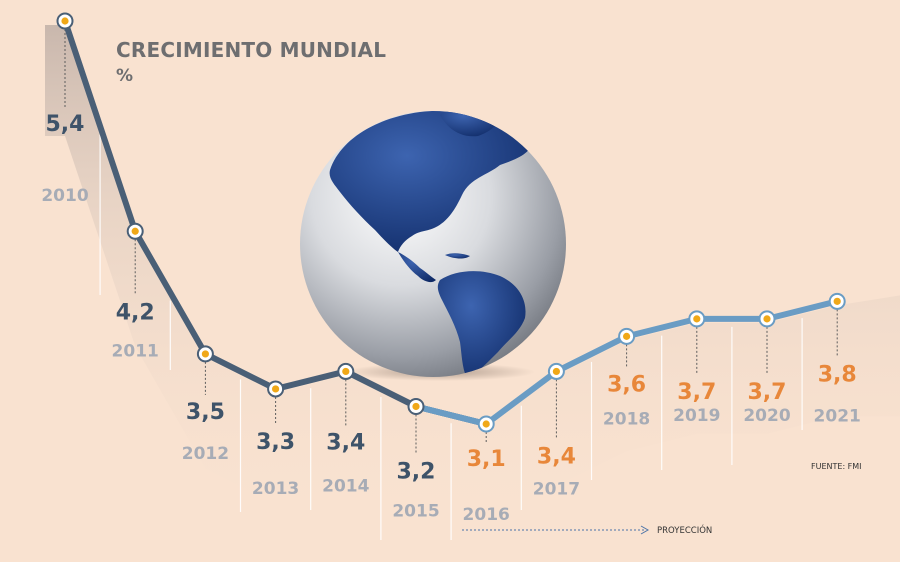  Describe the element at coordinates (451, 415) in the screenshot. I see `series-line-projection-segment` at that location.